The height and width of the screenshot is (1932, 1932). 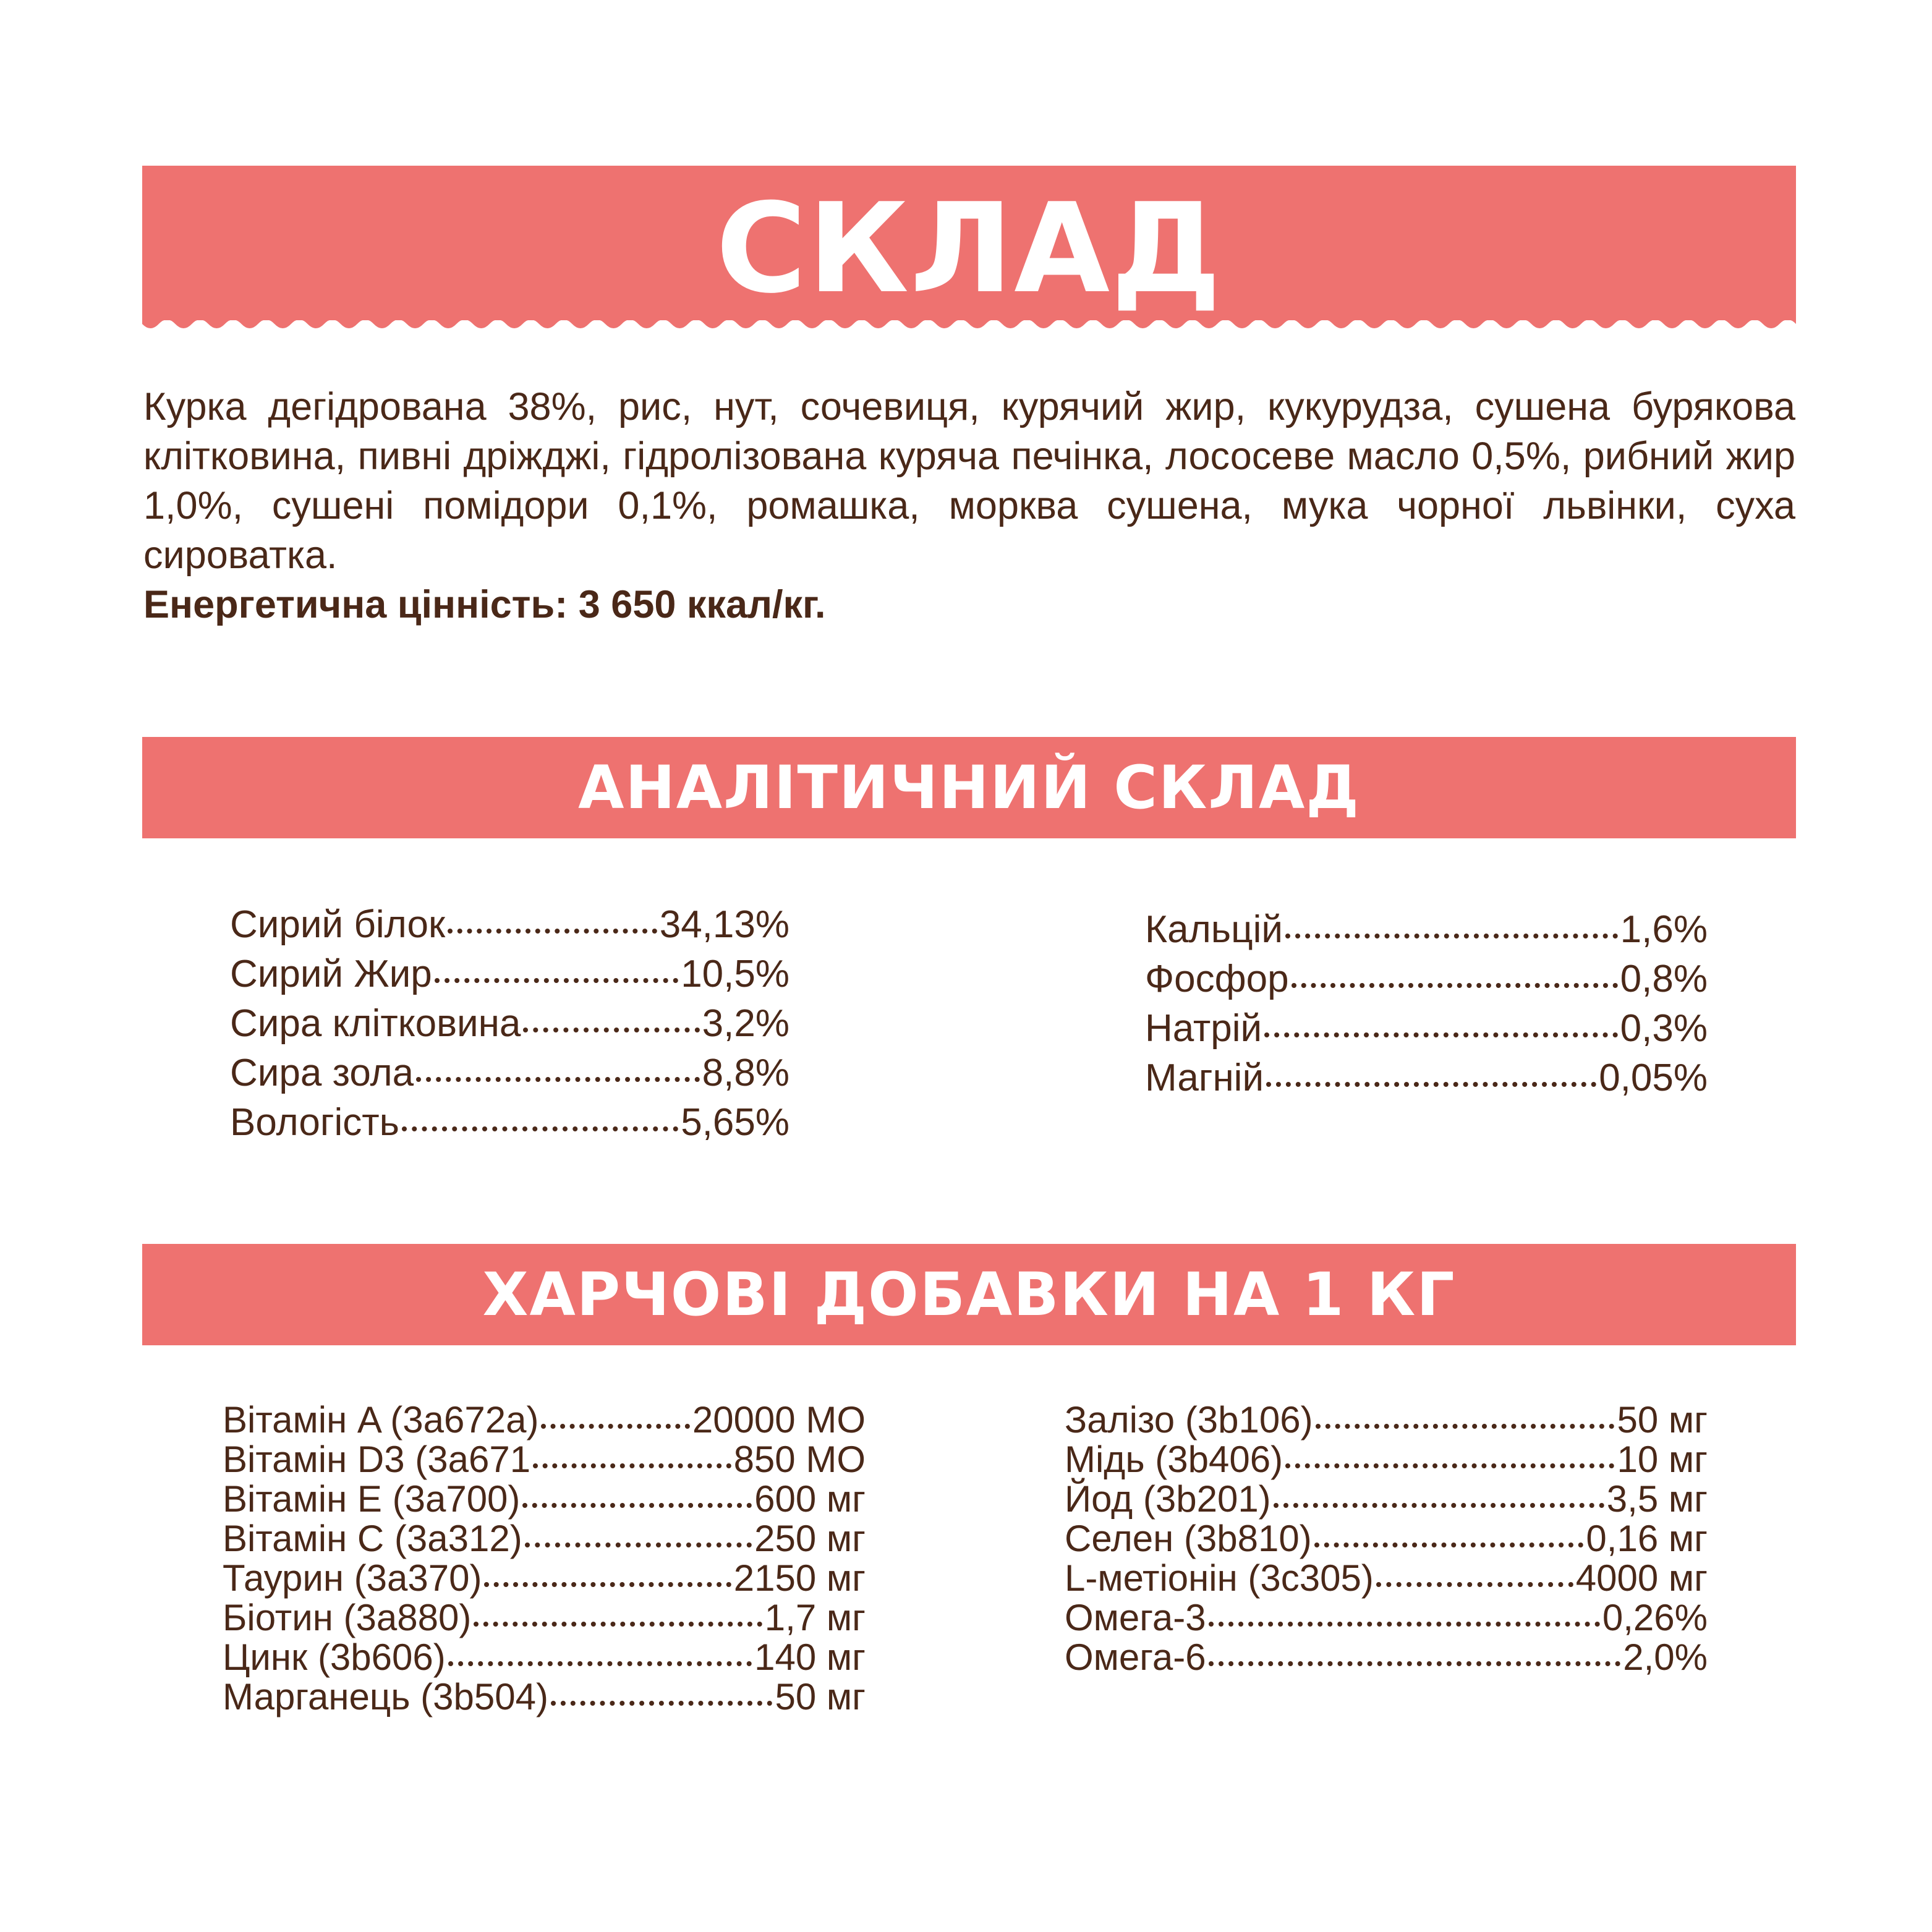 What do you see at coordinates (334, 1657) in the screenshot?
I see `item-label: Цинк (3b606)` at bounding box center [334, 1657].